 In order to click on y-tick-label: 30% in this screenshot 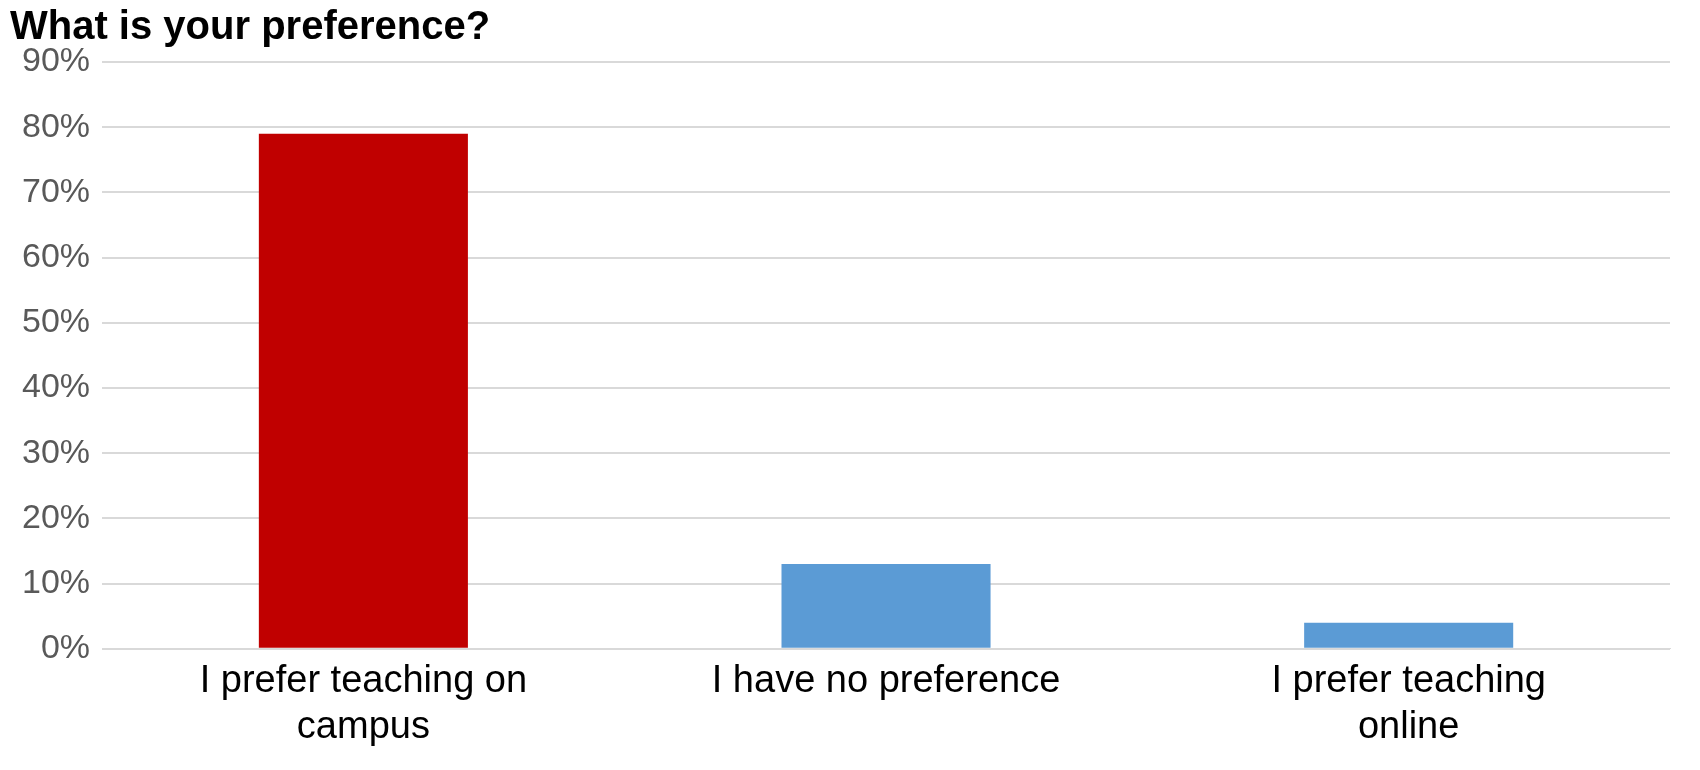, I will do `click(56, 450)`.